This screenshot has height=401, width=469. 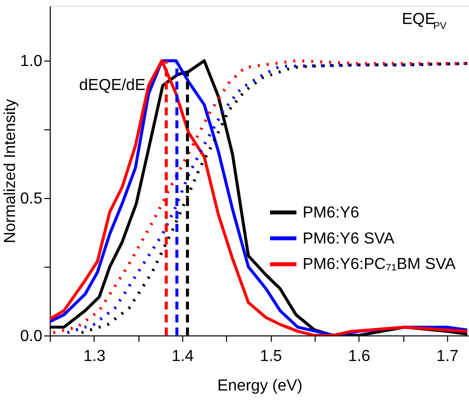 What do you see at coordinates (359, 356) in the screenshot?
I see `x-tick-label: 1.6` at bounding box center [359, 356].